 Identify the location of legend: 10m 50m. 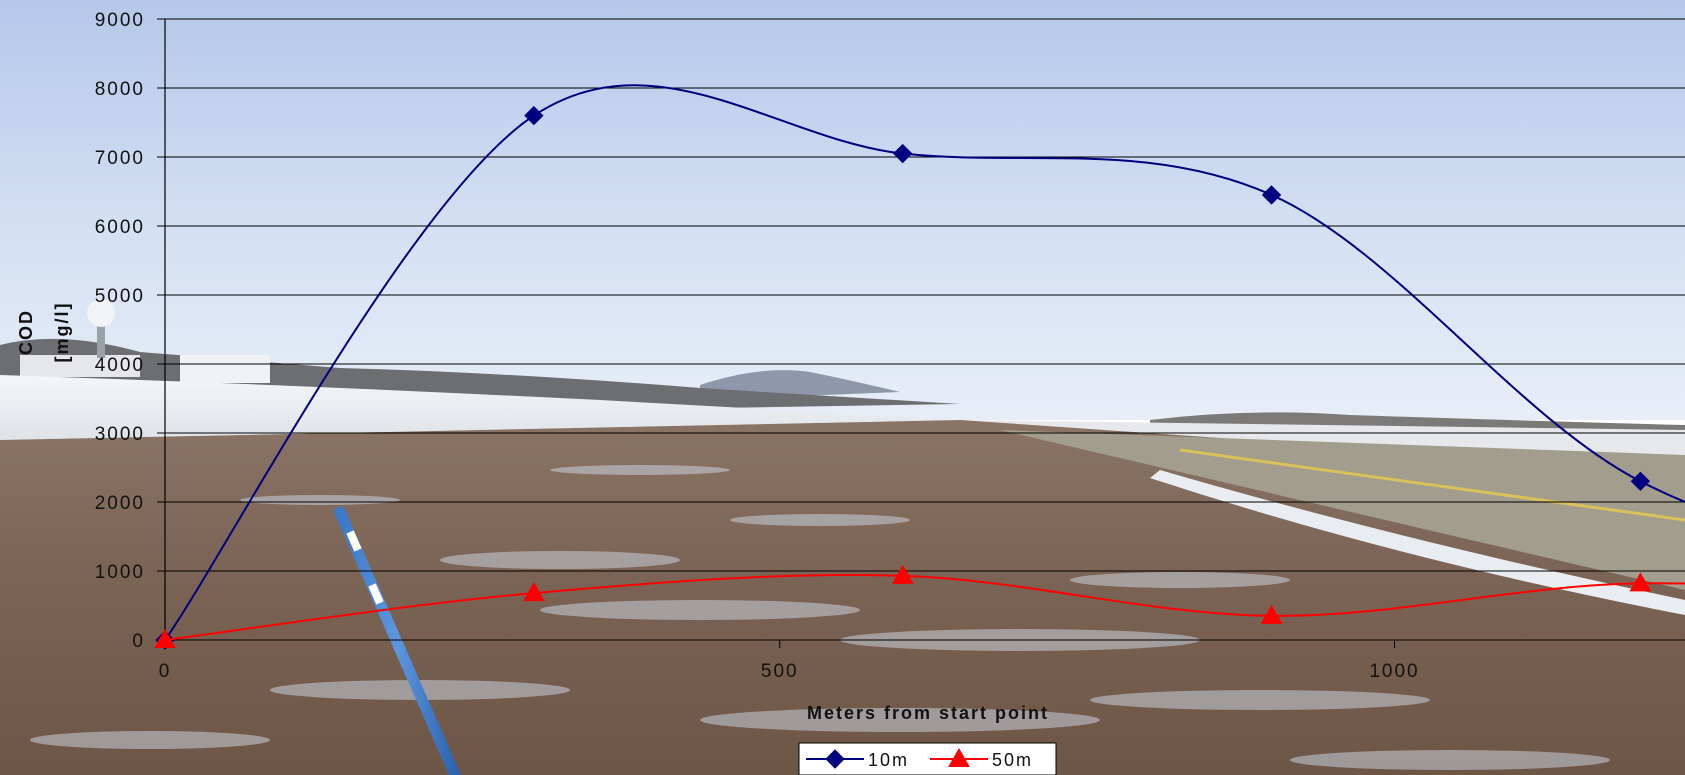
(927, 758).